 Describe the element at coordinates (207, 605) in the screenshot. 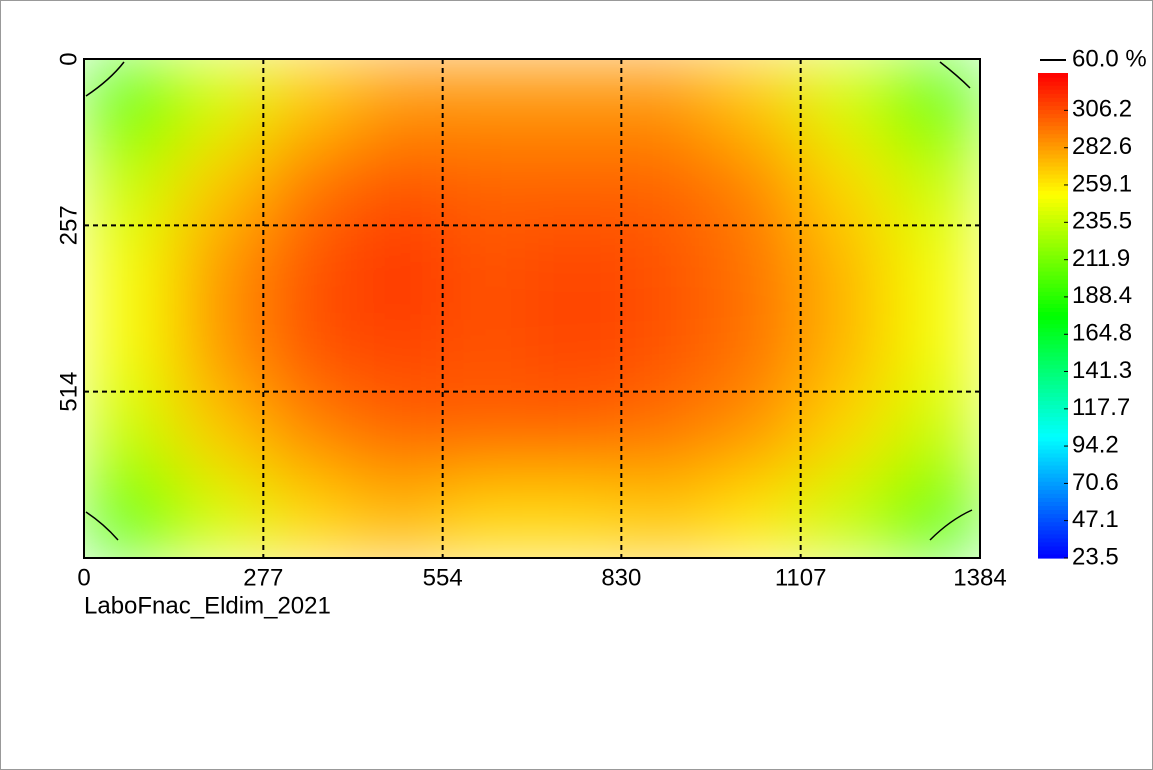

I see `chart-subtitle: LaboFnac_Eldim_2021` at that location.